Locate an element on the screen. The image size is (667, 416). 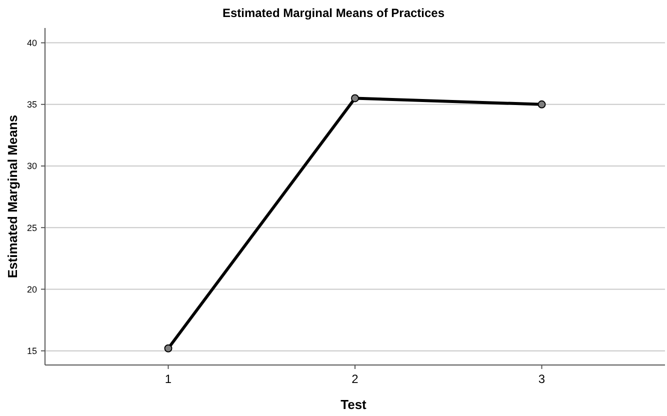
y-tick-label: 35 is located at coordinates (31, 105).